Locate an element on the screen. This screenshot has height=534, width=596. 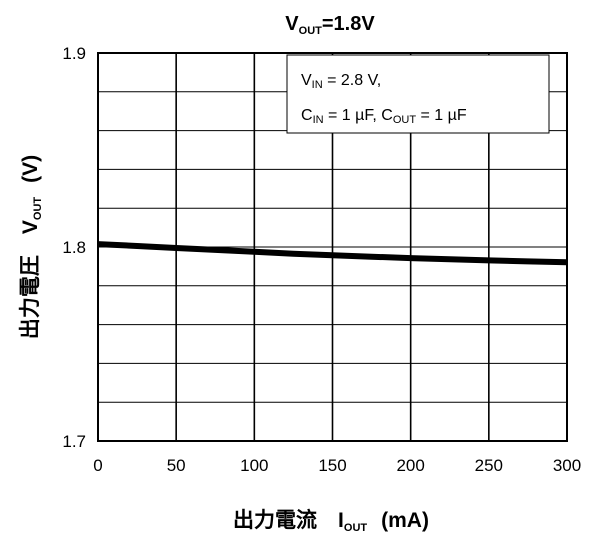
x-tick-label: 250 is located at coordinates (489, 465).